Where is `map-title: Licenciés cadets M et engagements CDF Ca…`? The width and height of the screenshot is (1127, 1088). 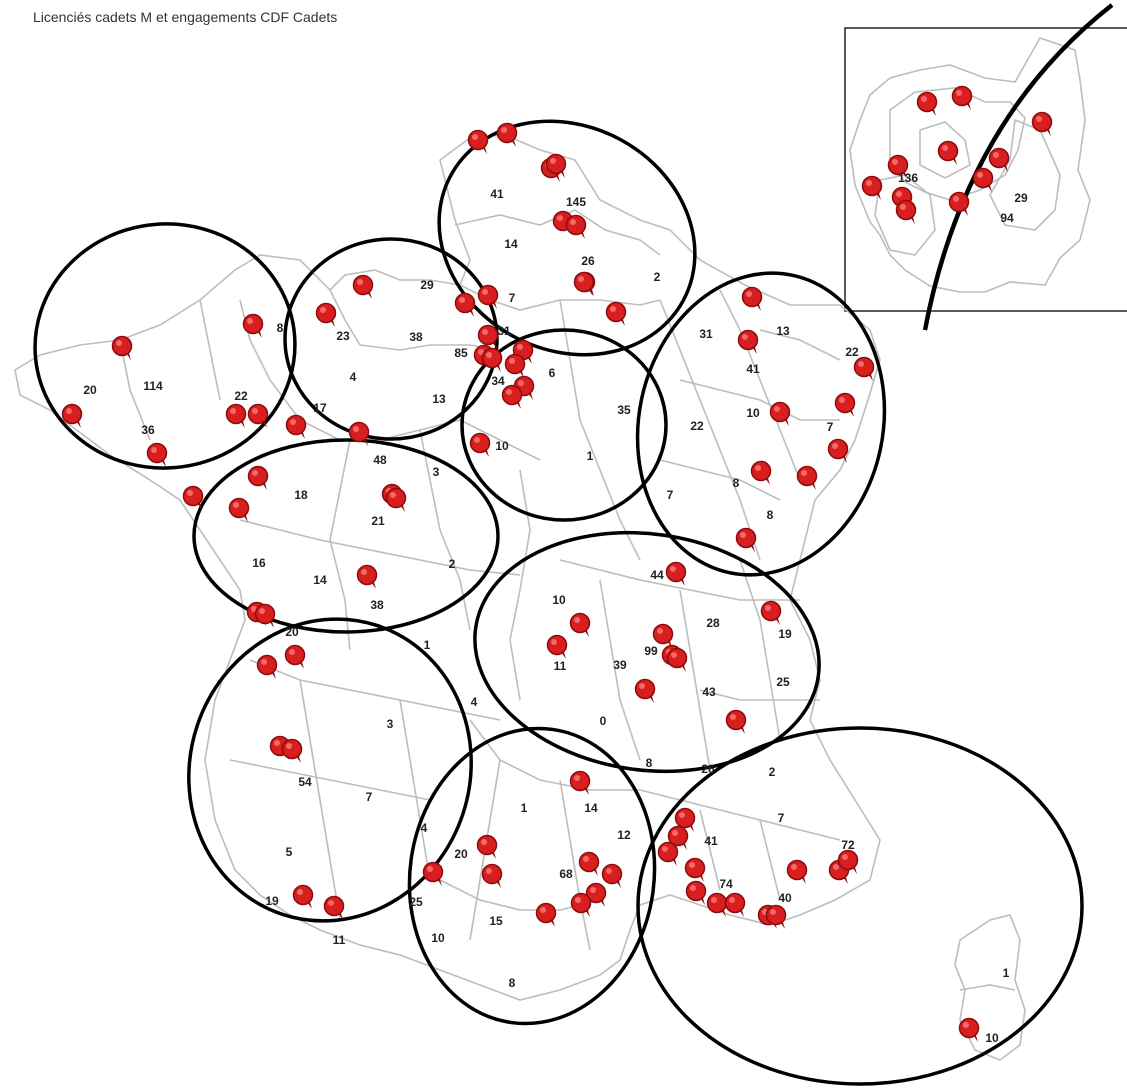 map-title: Licenciés cadets M et engagements CDF Ca… is located at coordinates (185, 17).